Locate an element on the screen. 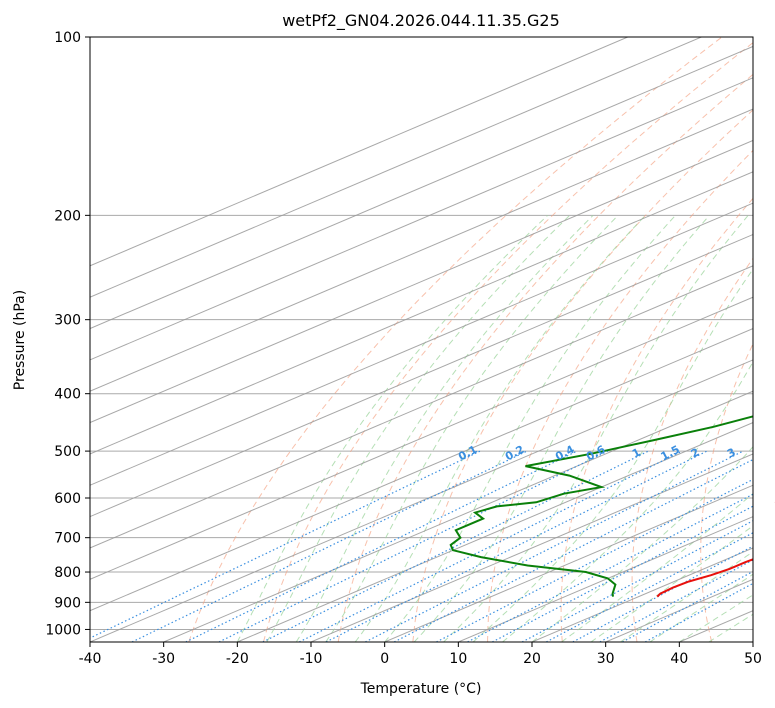 The image size is (775, 708). y-axis-ticks: 100 200 300 400 500 600 700 800 900 1000 is located at coordinates (67, 334).